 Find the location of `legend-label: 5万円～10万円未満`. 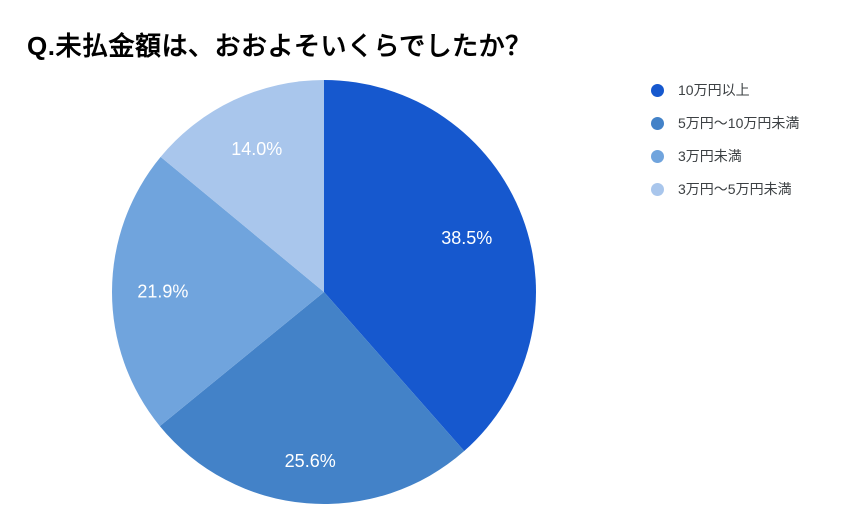

legend-label: 5万円～10万円未満 is located at coordinates (739, 123).